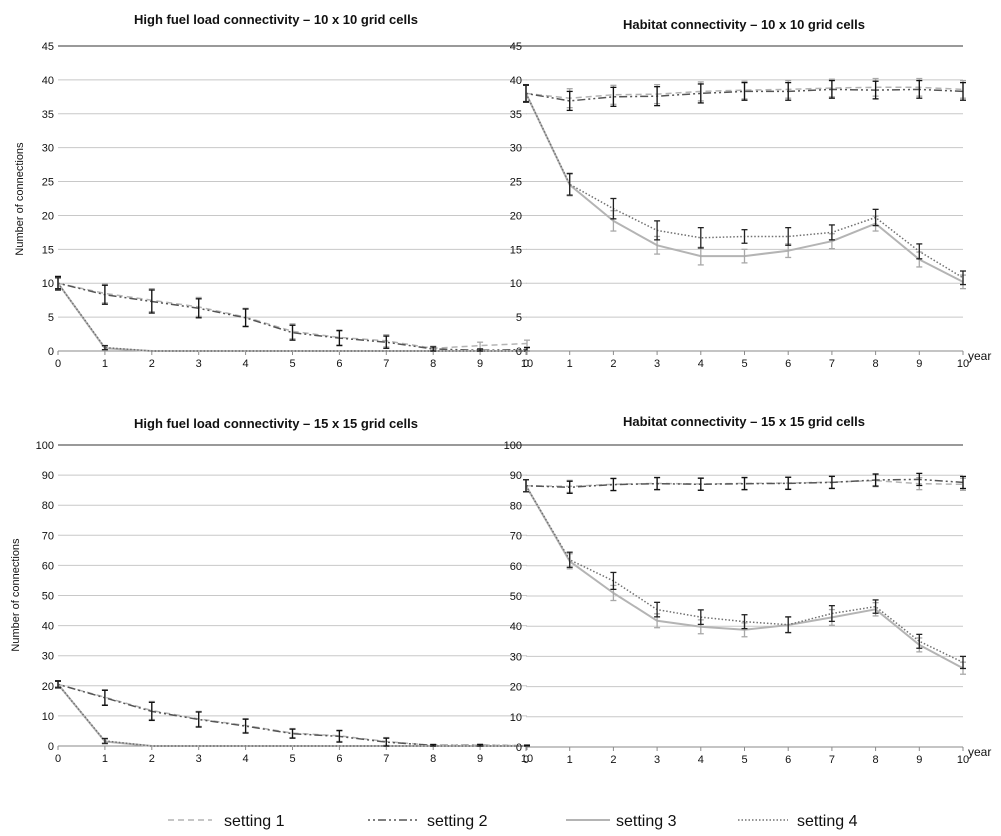 Image resolution: width=1001 pixels, height=836 pixels. I want to click on legend-label: setting 3, so click(646, 821).